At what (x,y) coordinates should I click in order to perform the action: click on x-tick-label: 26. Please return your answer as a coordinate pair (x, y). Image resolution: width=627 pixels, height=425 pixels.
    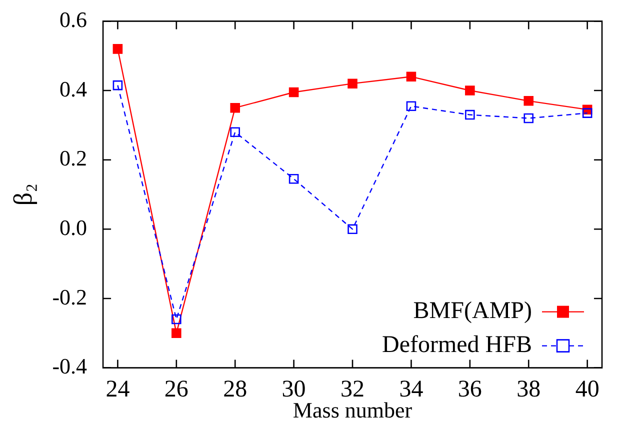
    Looking at the image, I should click on (176, 389).